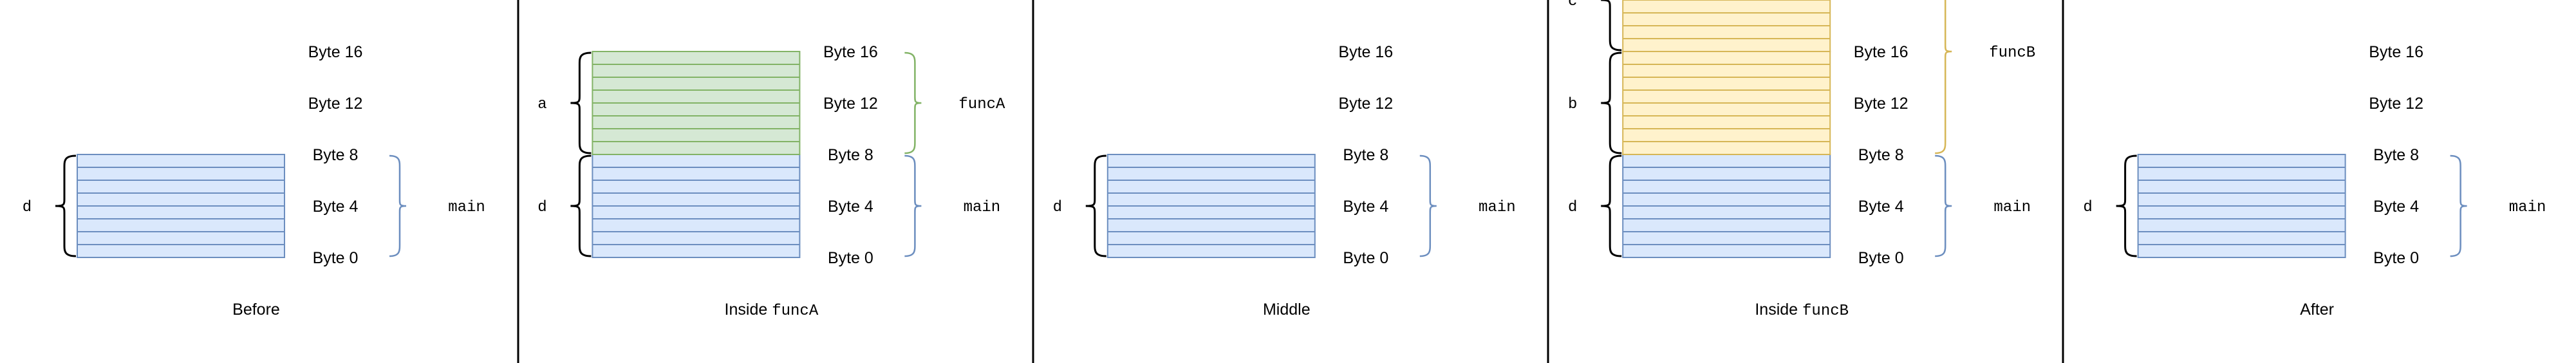 The width and height of the screenshot is (2576, 363). I want to click on frame-funcA: funcA, so click(954, 102).